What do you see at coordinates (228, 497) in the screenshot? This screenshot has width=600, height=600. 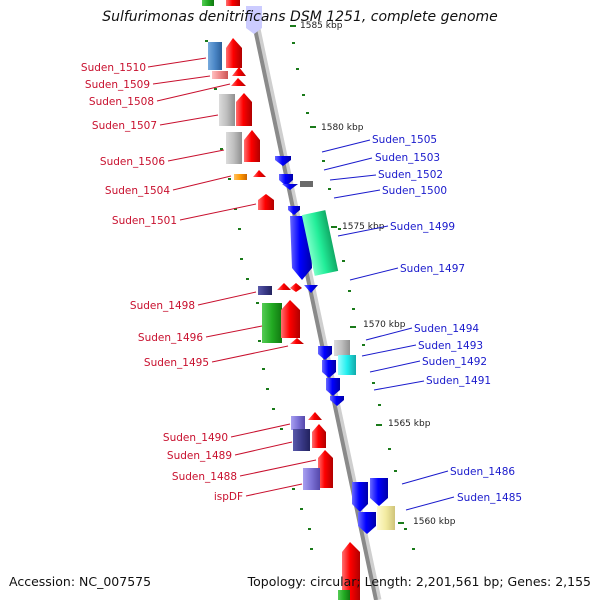 I see `gene-label-ispdf: ispDF` at bounding box center [228, 497].